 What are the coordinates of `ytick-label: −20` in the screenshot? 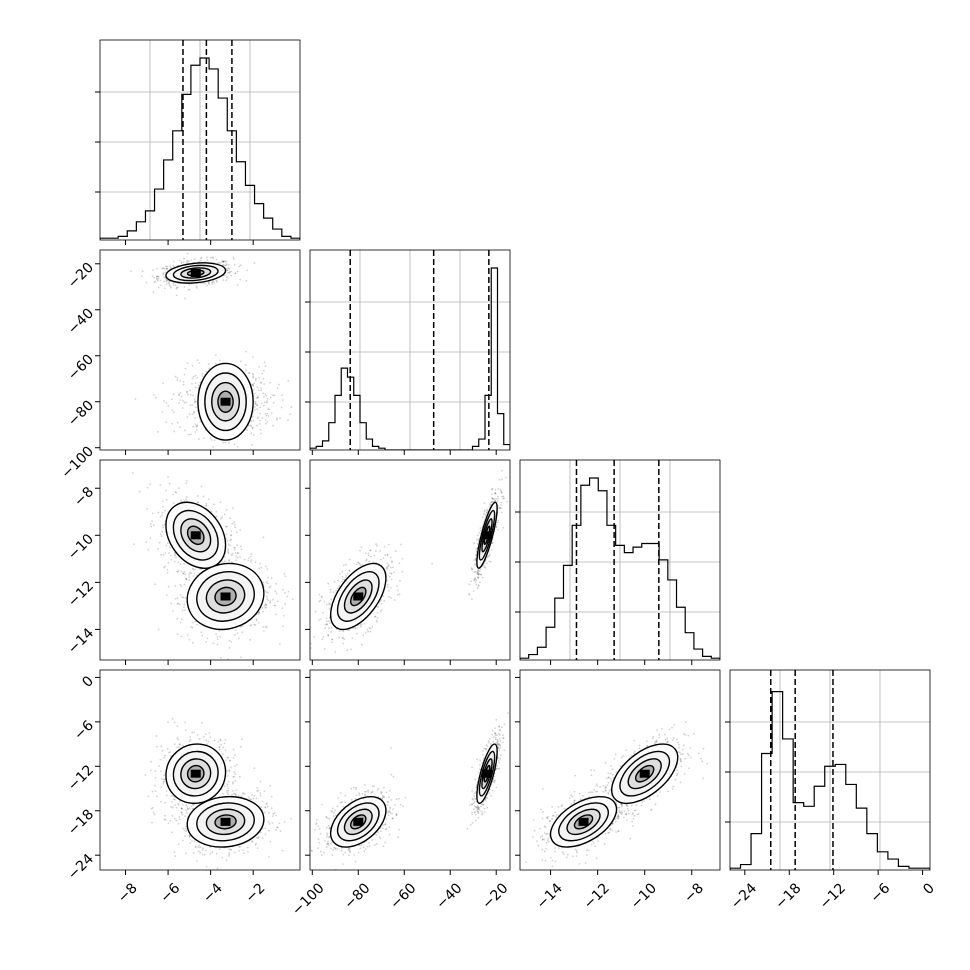 It's located at (81, 276).